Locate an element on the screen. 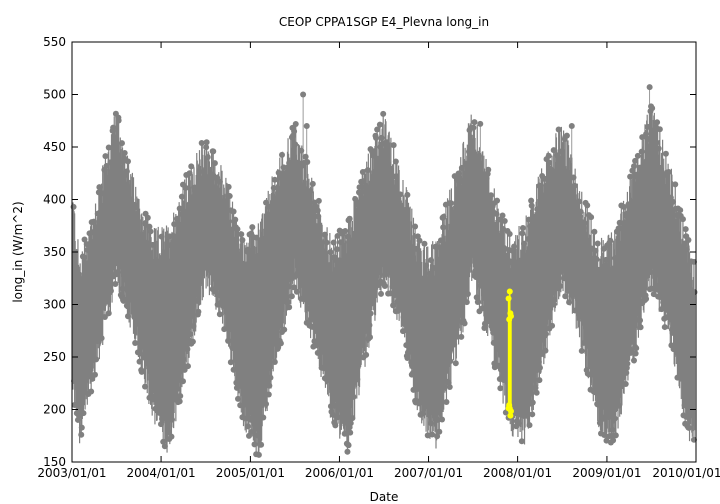 The height and width of the screenshot is (504, 720). y-tick-label: 450 is located at coordinates (54, 147).